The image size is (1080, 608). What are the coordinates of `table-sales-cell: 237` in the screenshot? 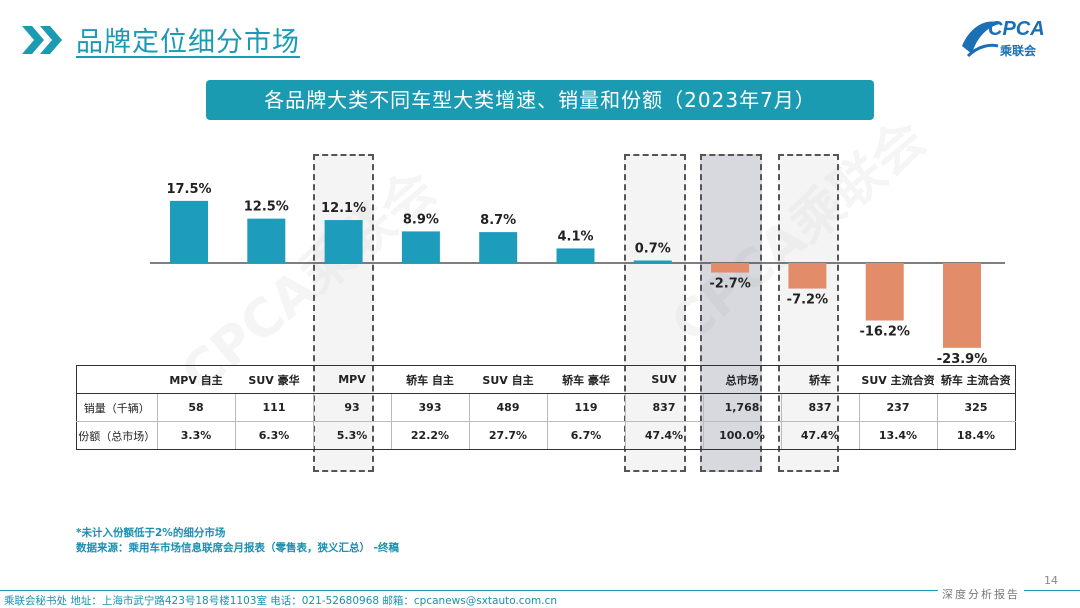 It's located at (897, 407).